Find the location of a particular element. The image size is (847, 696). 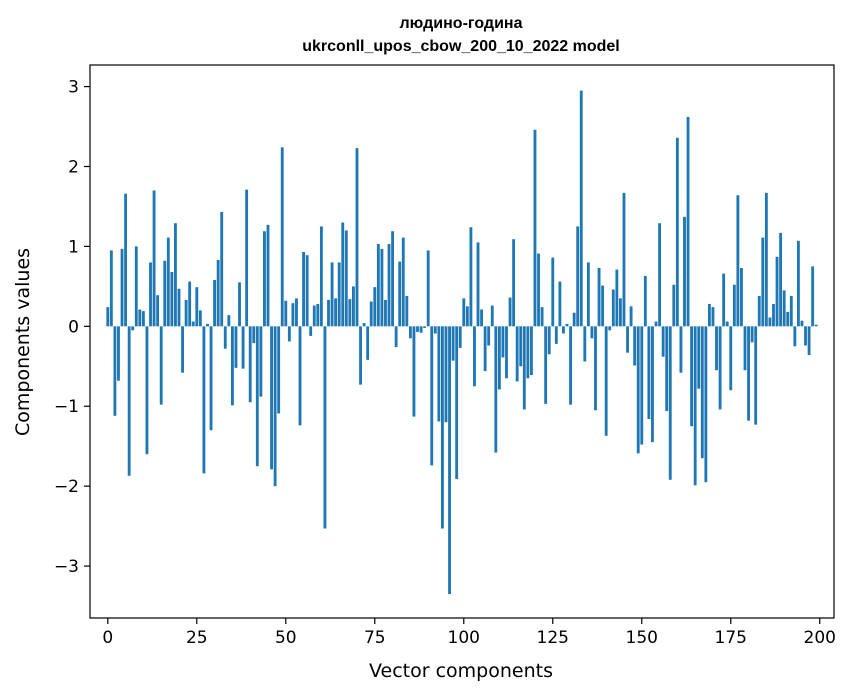

x-tick-label: 150 is located at coordinates (642, 638).